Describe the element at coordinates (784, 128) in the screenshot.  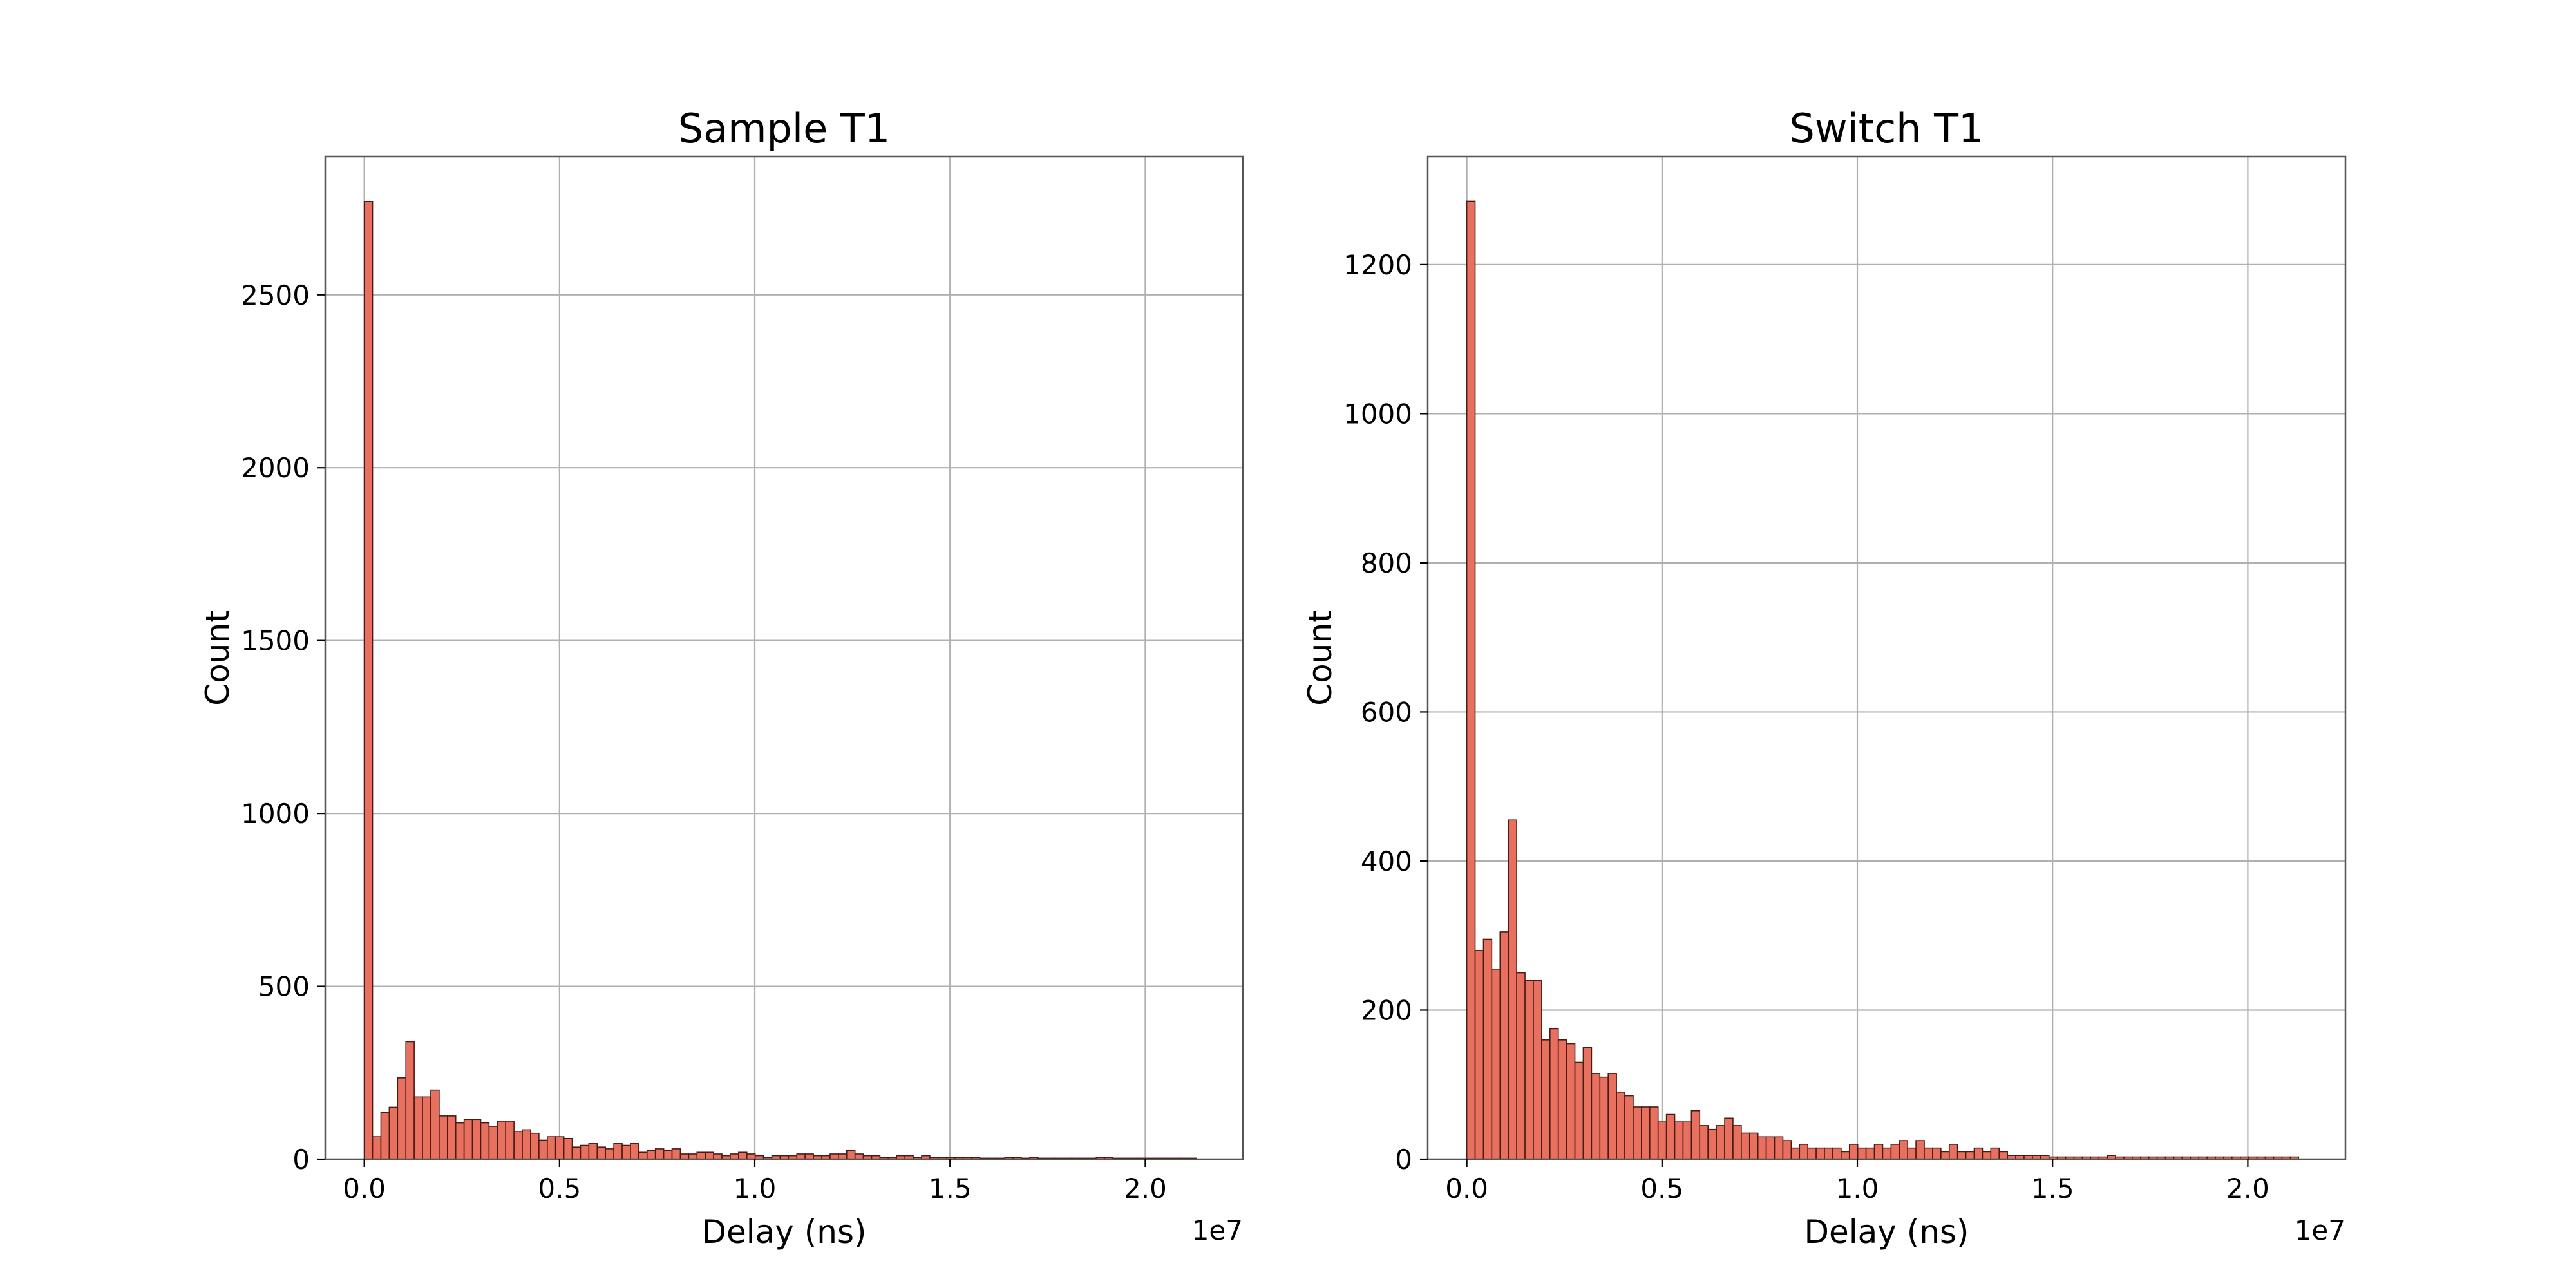
I see `chart-title: Sample T1` at that location.